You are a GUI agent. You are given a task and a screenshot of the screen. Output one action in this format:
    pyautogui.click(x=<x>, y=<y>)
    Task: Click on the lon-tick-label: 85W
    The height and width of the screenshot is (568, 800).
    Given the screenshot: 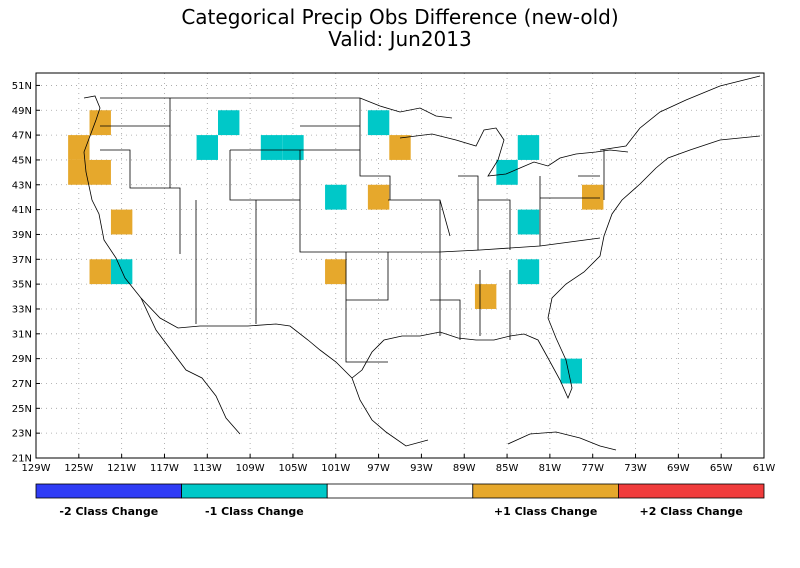 What is the action you would take?
    pyautogui.click(x=507, y=468)
    